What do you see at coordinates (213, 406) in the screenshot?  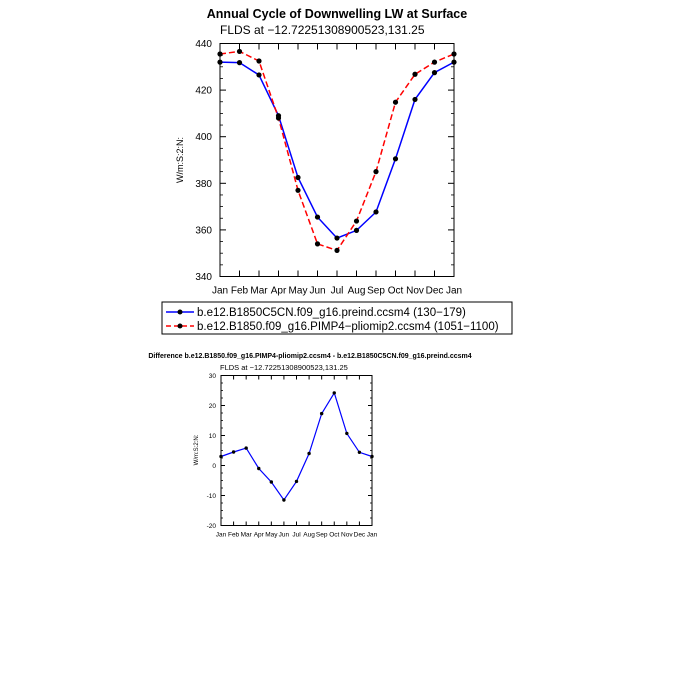 I see `y-tick-label: 20` at bounding box center [213, 406].